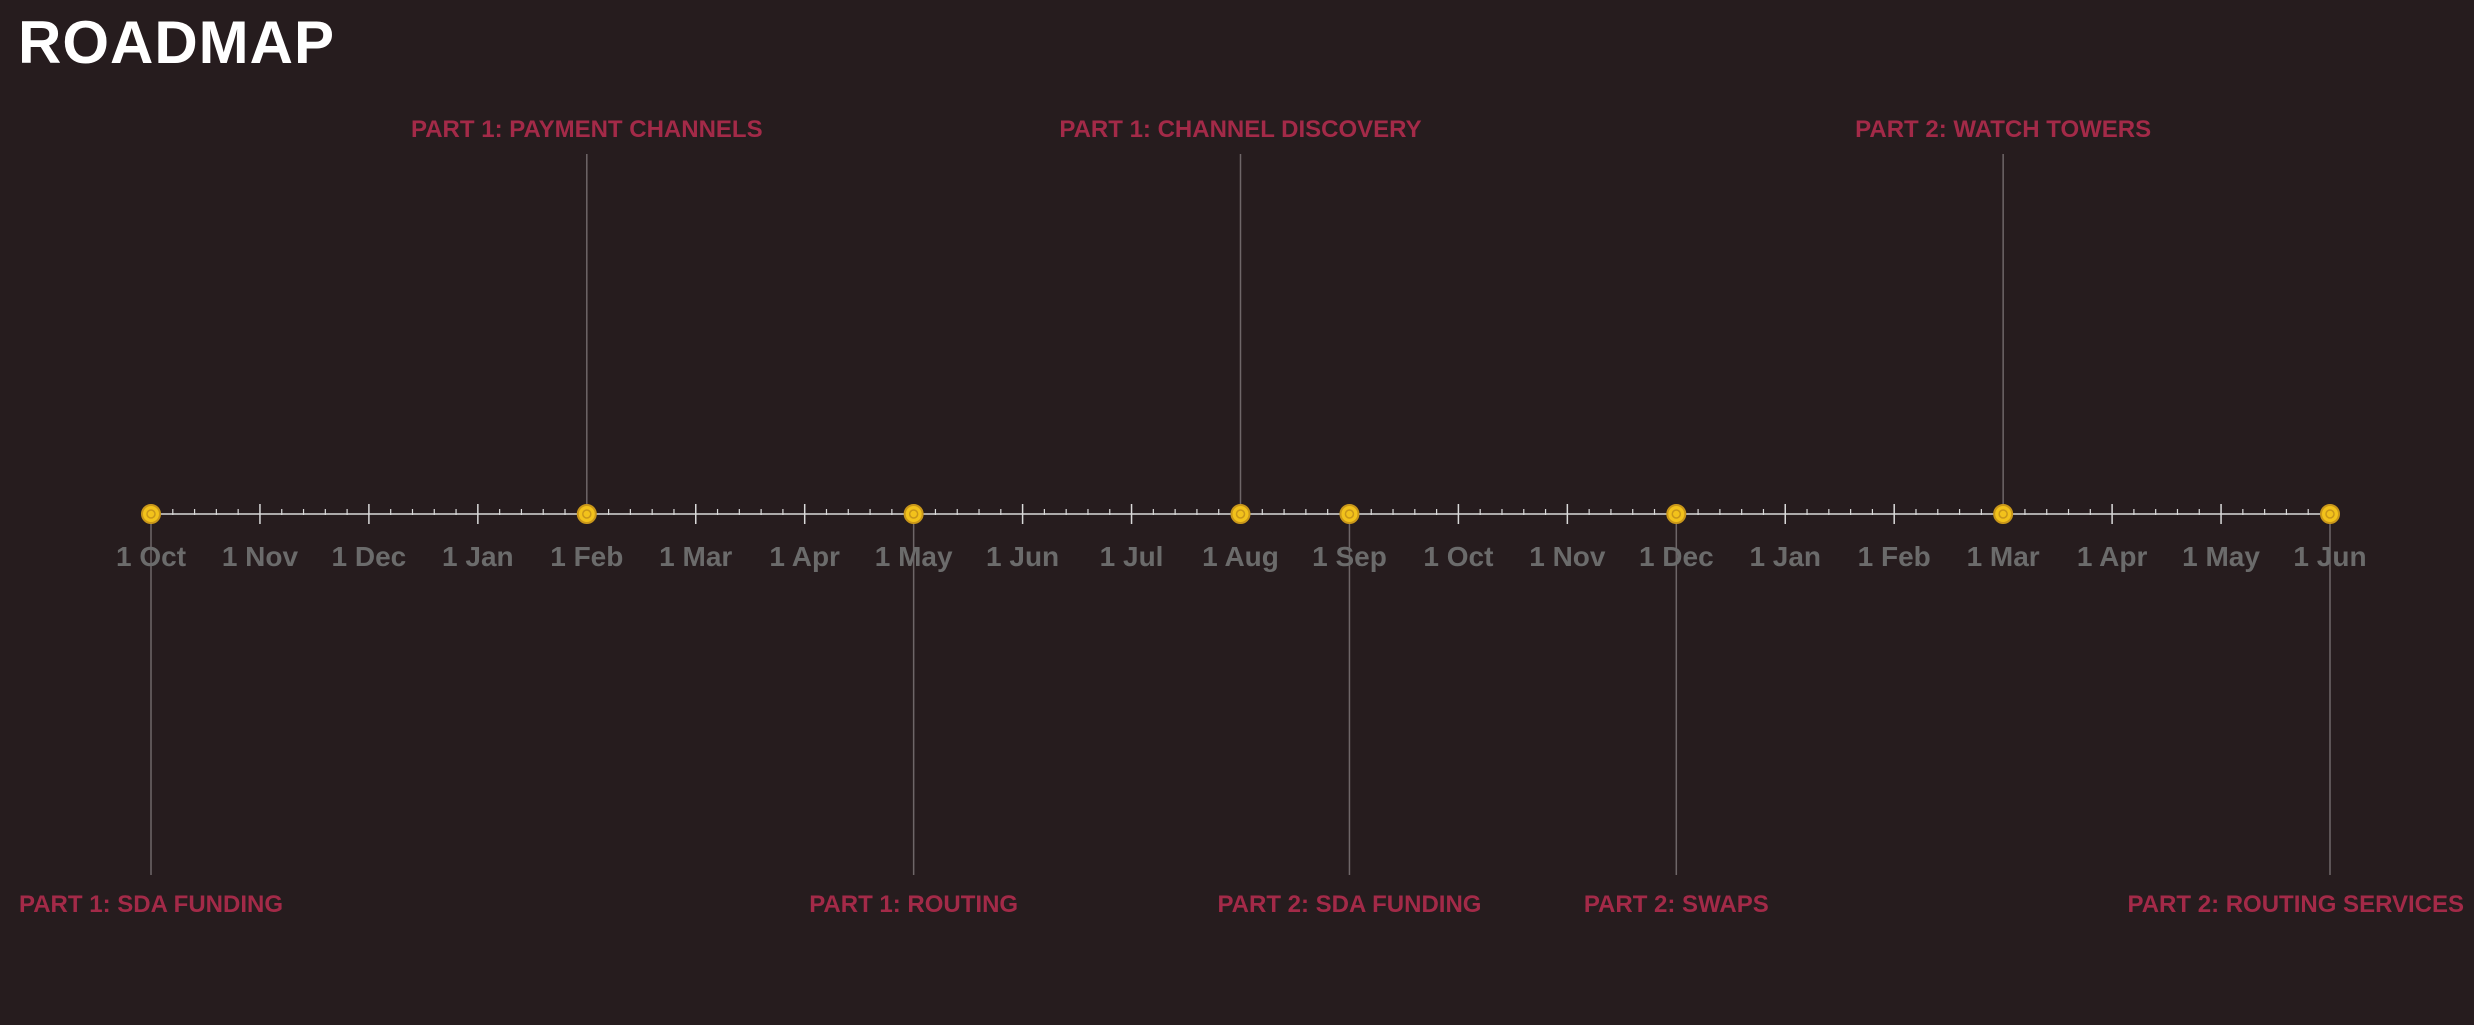 This screenshot has height=1025, width=2474. Describe the element at coordinates (1240, 129) in the screenshot. I see `milestone-label: PART 1: CHANNEL DISCOVERY` at that location.